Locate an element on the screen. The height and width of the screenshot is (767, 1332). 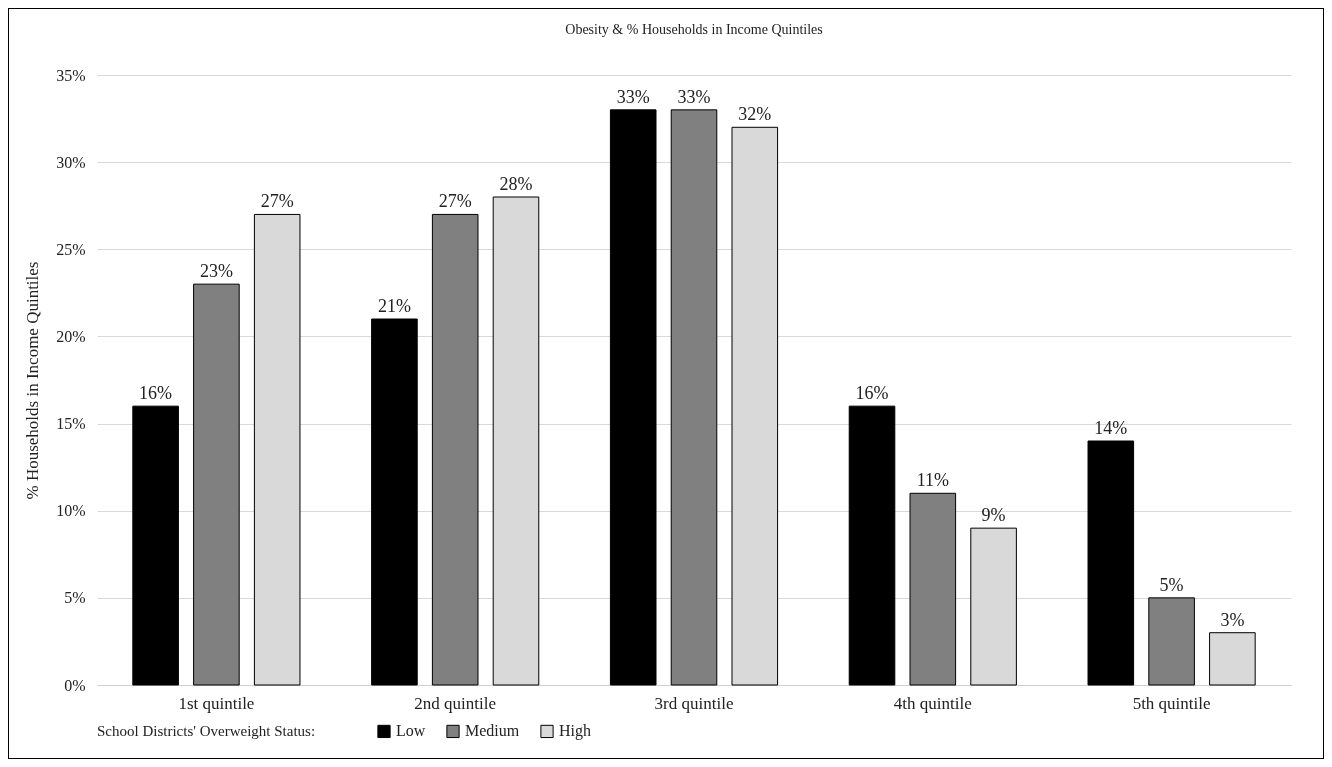
x-tick-label: 5th quintile is located at coordinates (1171, 703).